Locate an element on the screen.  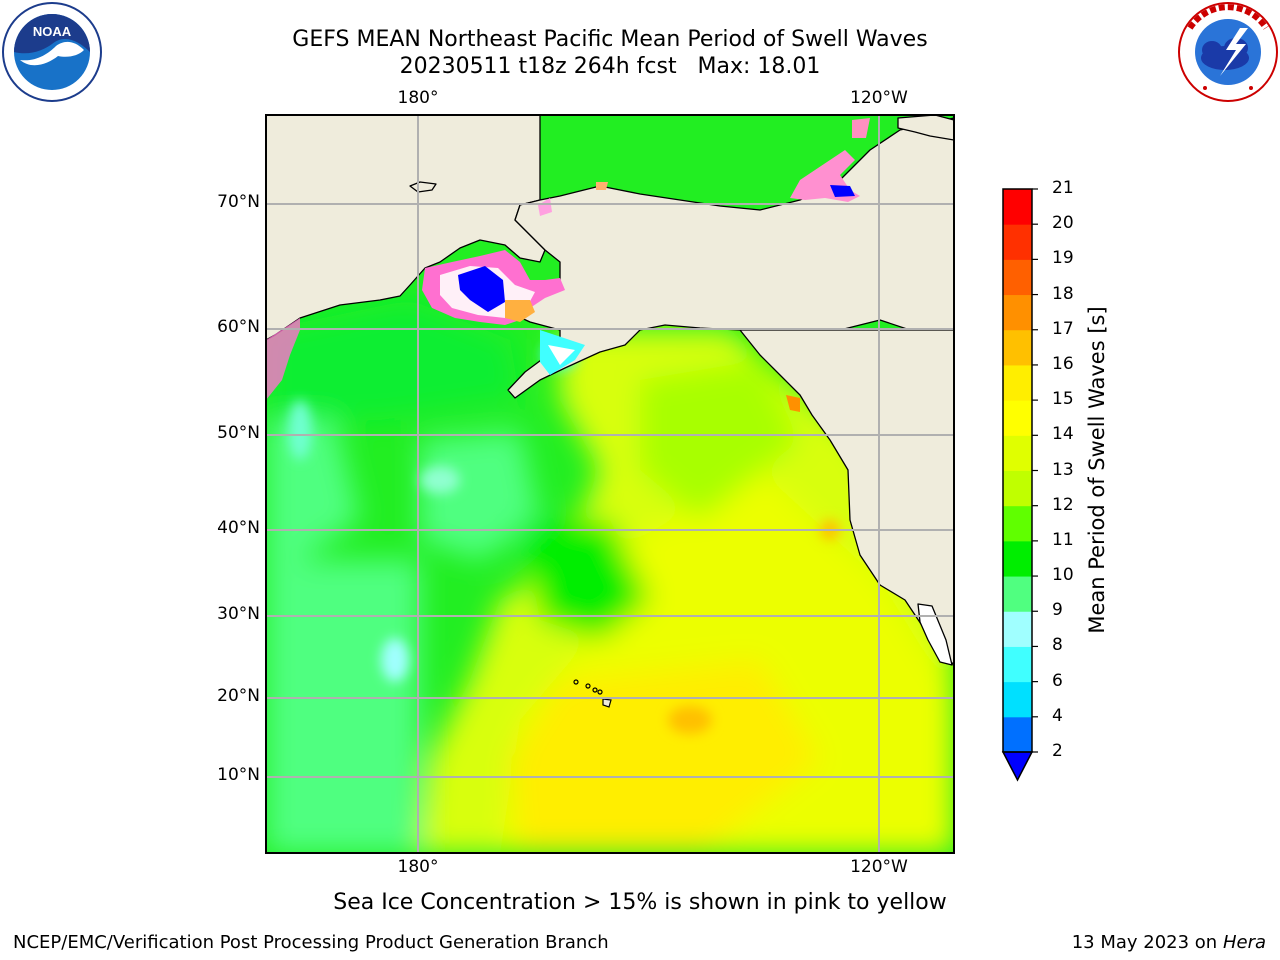
lon-label-top-180: 180° is located at coordinates (418, 98).